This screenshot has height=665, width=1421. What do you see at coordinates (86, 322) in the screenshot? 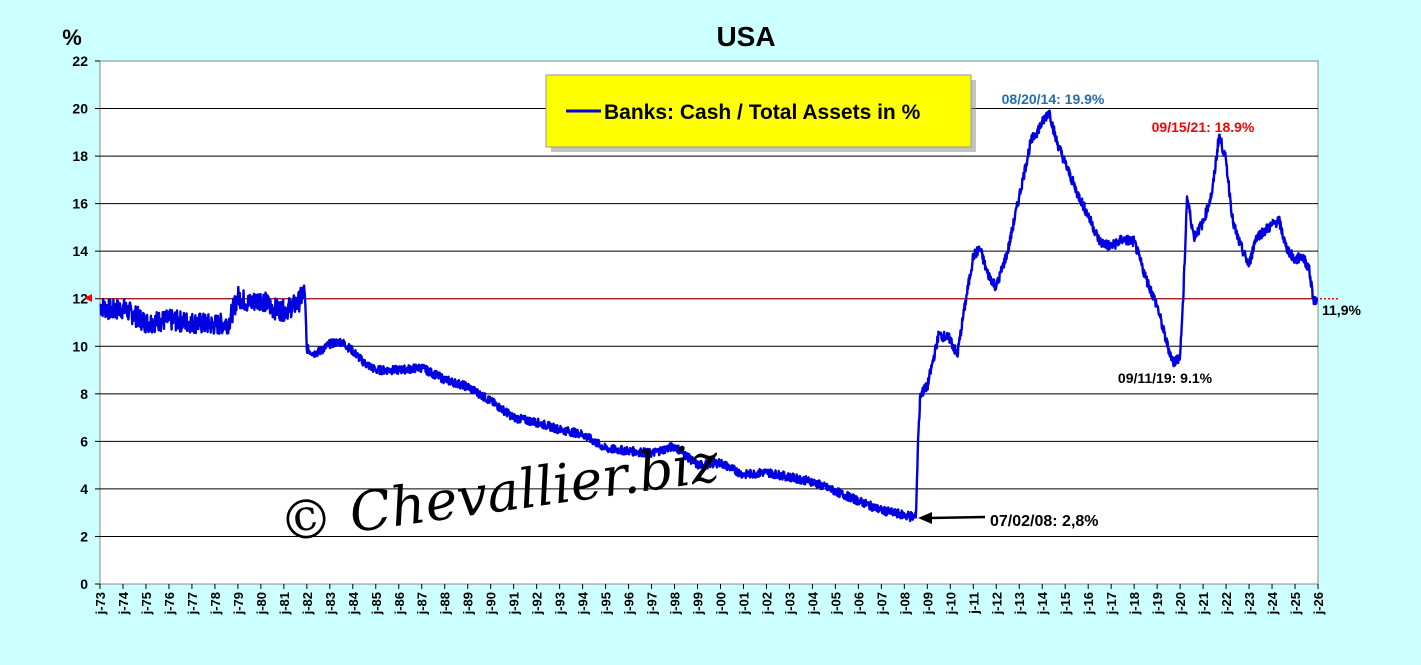
I see `y-axis-ticks: 0 2 4 6 8 10 12 14 16 18 20 22` at bounding box center [86, 322].